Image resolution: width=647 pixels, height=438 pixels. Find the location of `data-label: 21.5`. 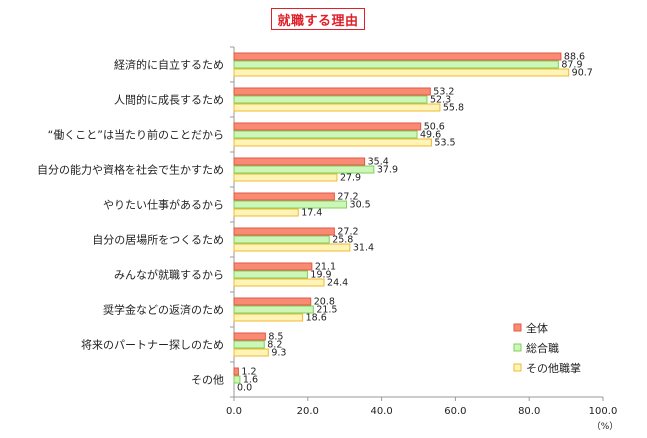

data-label: 21.5 is located at coordinates (326, 310).